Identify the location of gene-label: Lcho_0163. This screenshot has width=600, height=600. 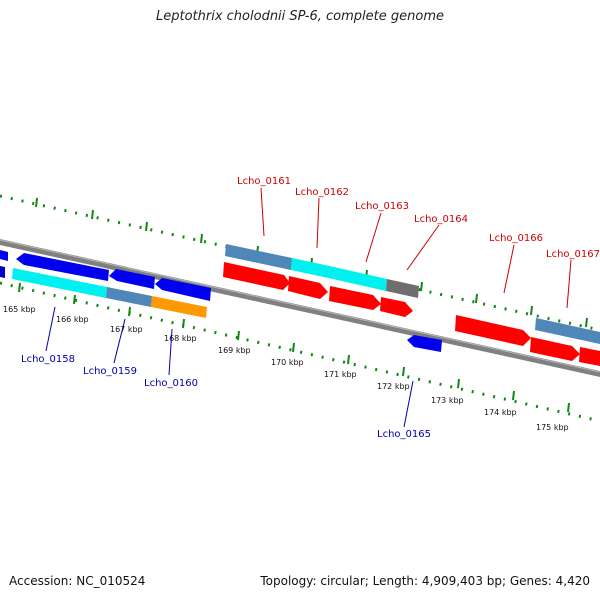
(382, 206).